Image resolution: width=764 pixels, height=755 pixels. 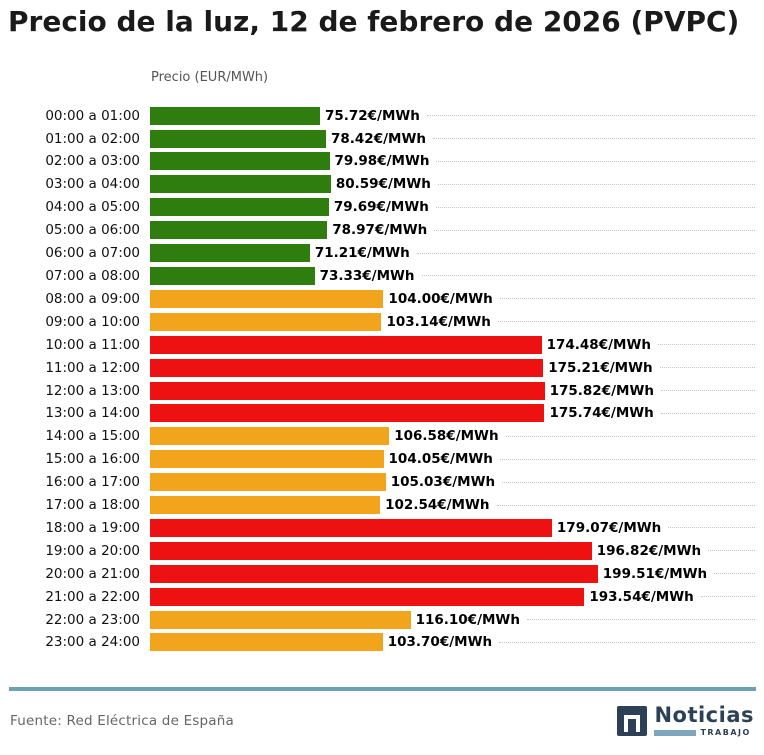 I want to click on bar-area: 196.82€/MWh, so click(x=453, y=550).